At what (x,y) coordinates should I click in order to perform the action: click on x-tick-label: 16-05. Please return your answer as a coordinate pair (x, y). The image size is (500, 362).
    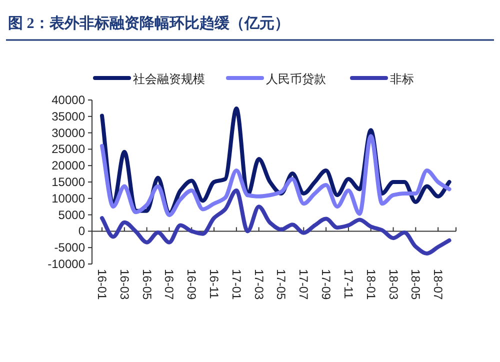
    Looking at the image, I should click on (147, 284).